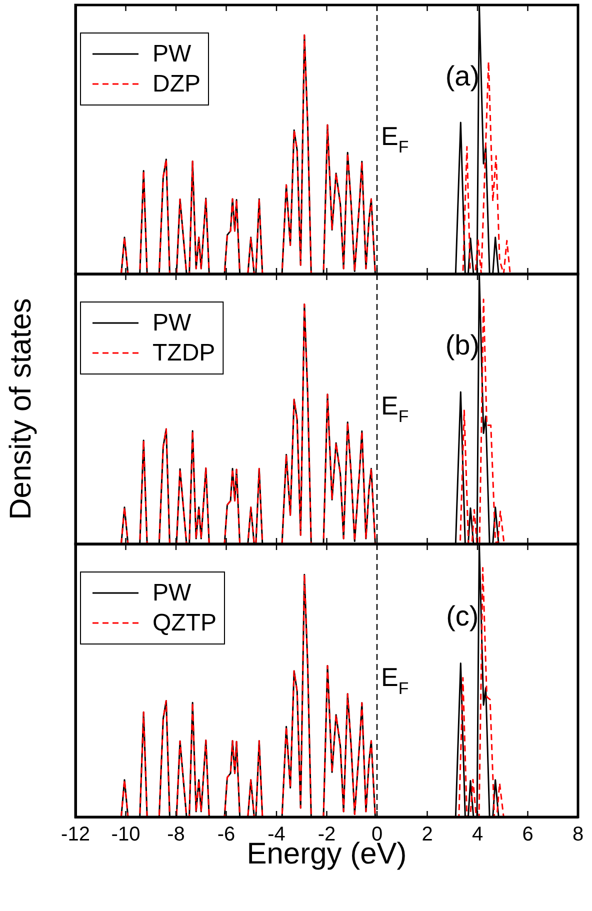  I want to click on legend-label: TZDP, so click(184, 353).